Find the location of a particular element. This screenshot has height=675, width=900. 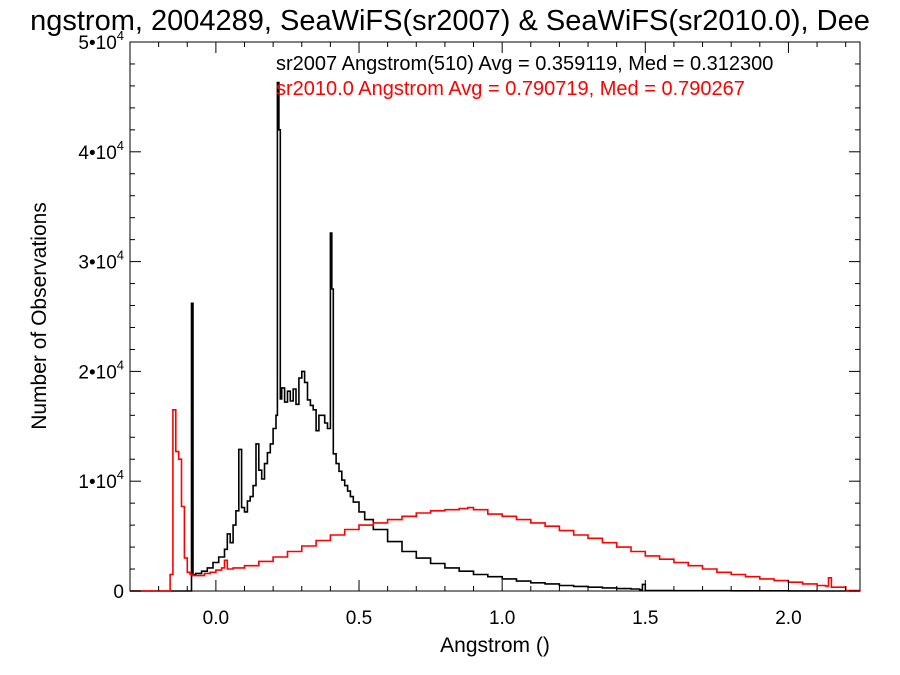

y-tick-labels: 0 1•104 2•104 3•104 4•104 5•104 is located at coordinates (101, 315).